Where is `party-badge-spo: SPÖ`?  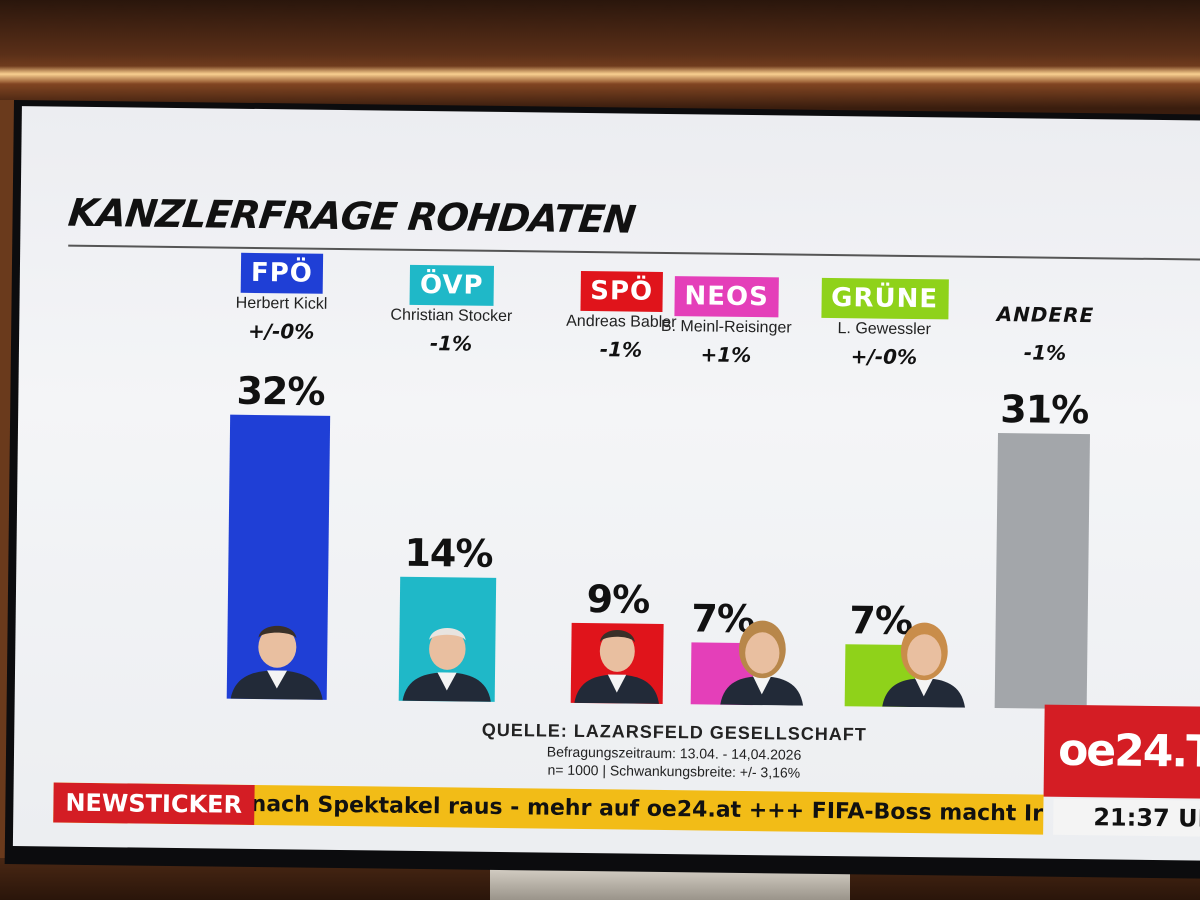
party-badge-spo: SPÖ is located at coordinates (622, 291).